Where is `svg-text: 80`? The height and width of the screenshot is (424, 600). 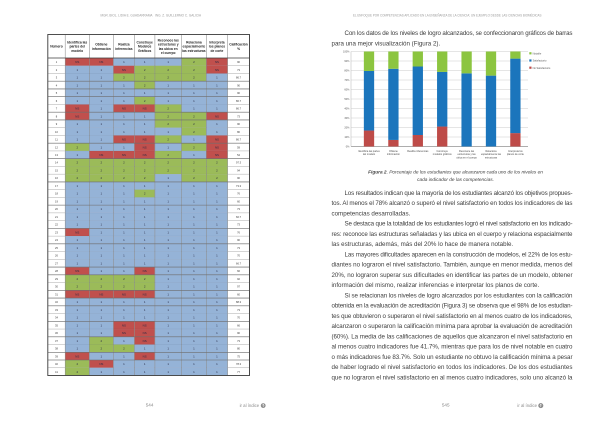 svg-text: 80 is located at coordinates (238, 349).